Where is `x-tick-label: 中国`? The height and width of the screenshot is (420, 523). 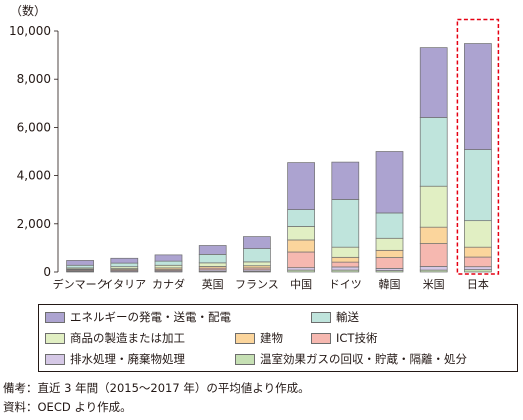 x-tick-label: 中国 is located at coordinates (301, 284).